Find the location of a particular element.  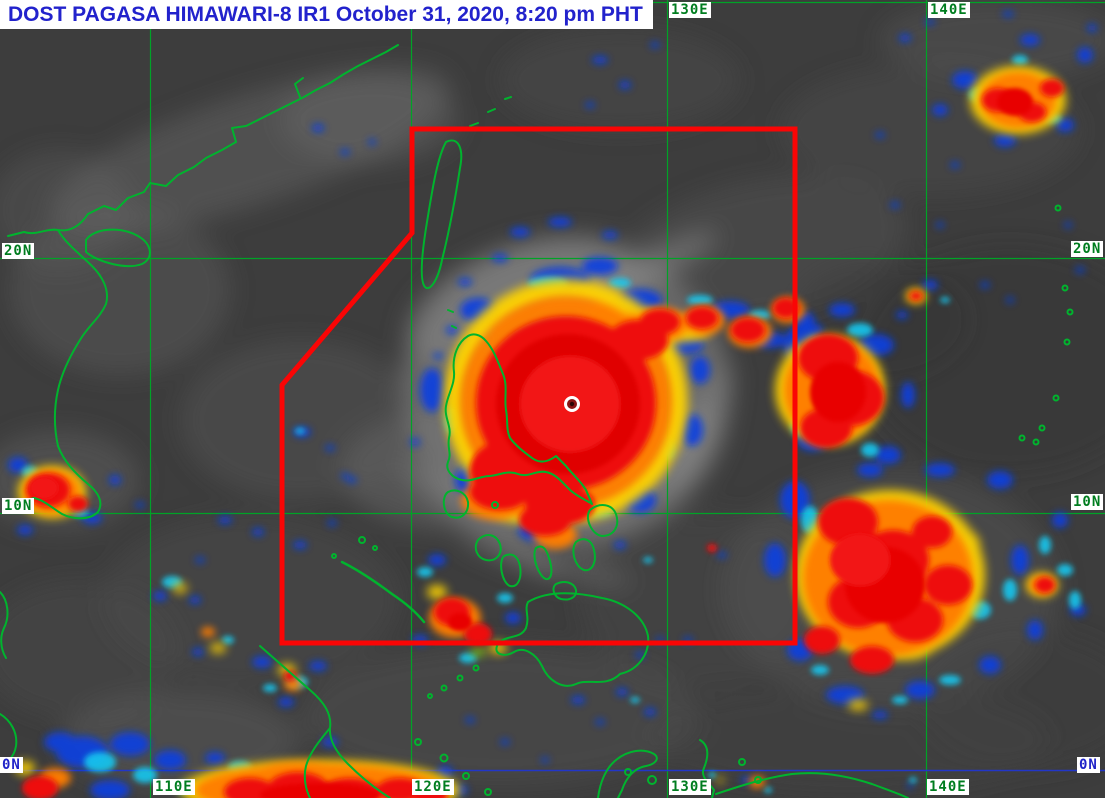

grid-label-10n-4: 10N is located at coordinates (18, 506).